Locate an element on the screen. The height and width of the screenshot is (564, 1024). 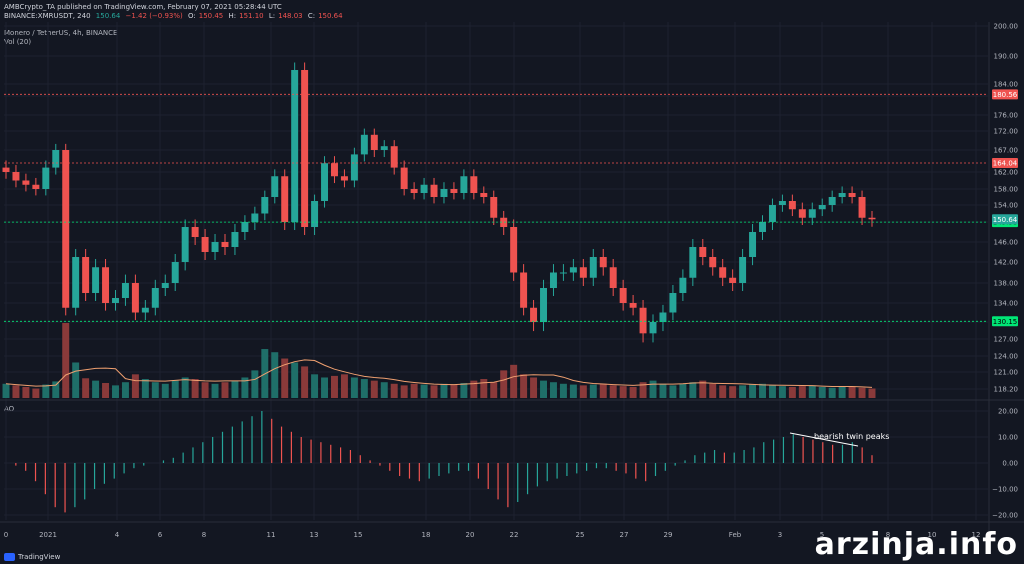
time-tick-label: 20 is located at coordinates (470, 535).